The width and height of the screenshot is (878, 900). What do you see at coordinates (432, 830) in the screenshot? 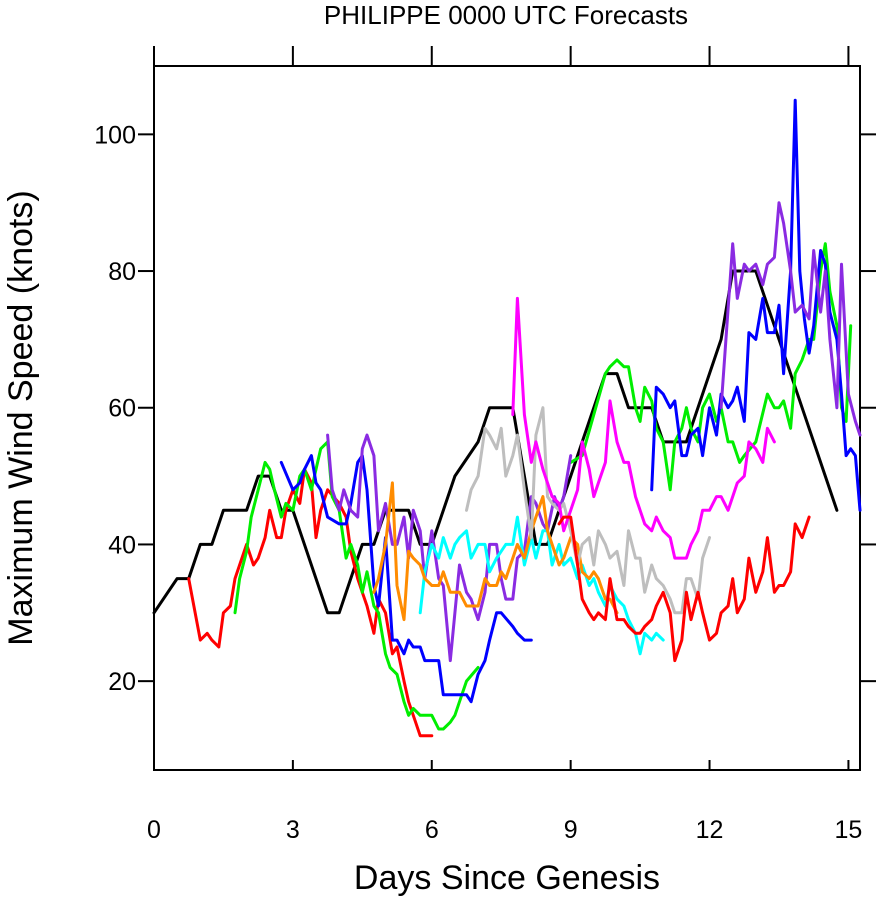
I see `x-tick-label: 6` at bounding box center [432, 830].